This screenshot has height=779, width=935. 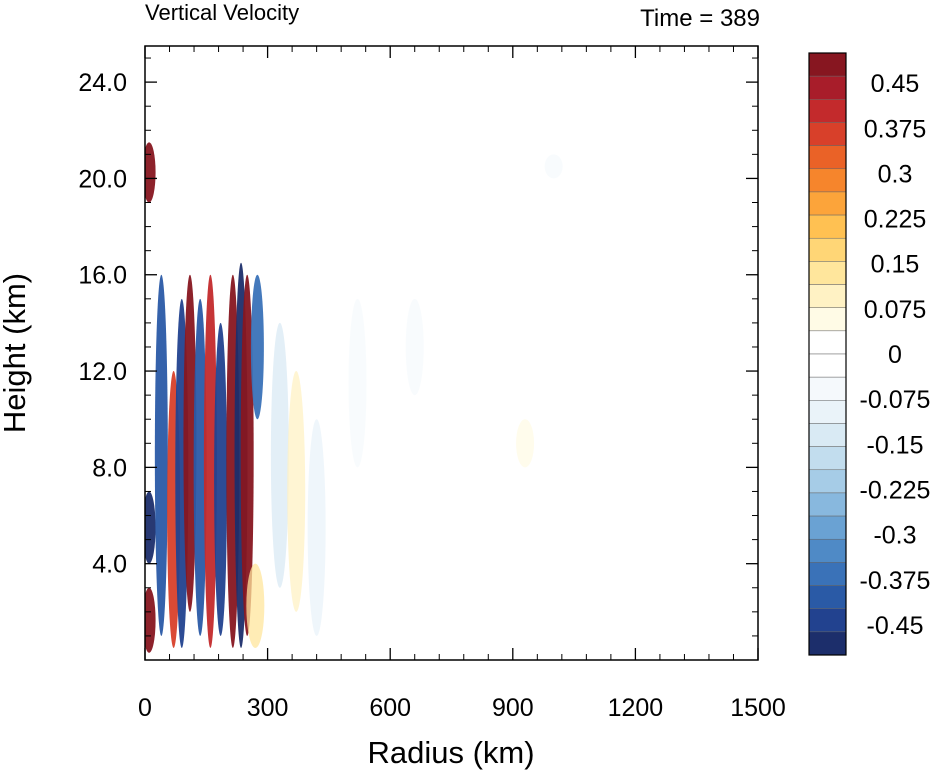 What do you see at coordinates (390, 708) in the screenshot?
I see `x-tick-label: 600` at bounding box center [390, 708].